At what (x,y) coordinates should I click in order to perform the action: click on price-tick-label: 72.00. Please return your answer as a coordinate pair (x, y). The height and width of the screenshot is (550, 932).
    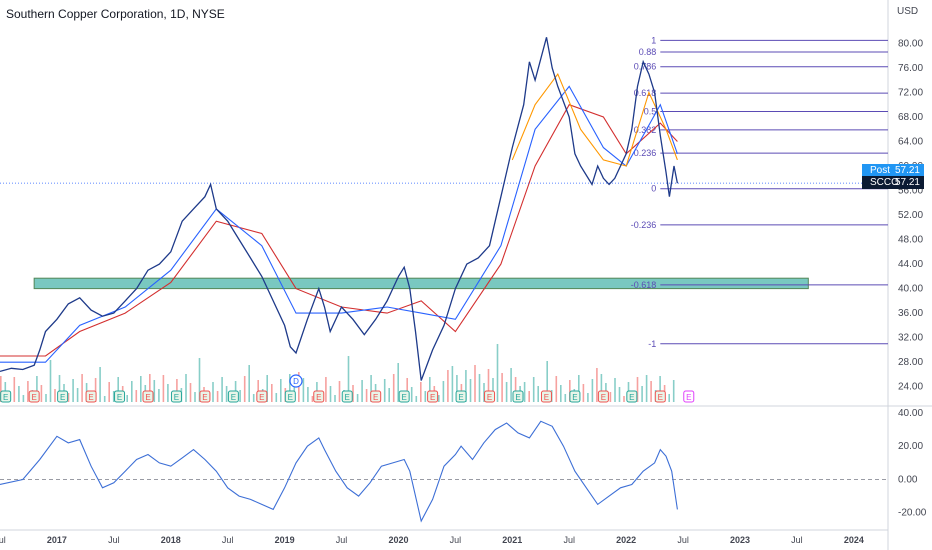
    Looking at the image, I should click on (910, 92).